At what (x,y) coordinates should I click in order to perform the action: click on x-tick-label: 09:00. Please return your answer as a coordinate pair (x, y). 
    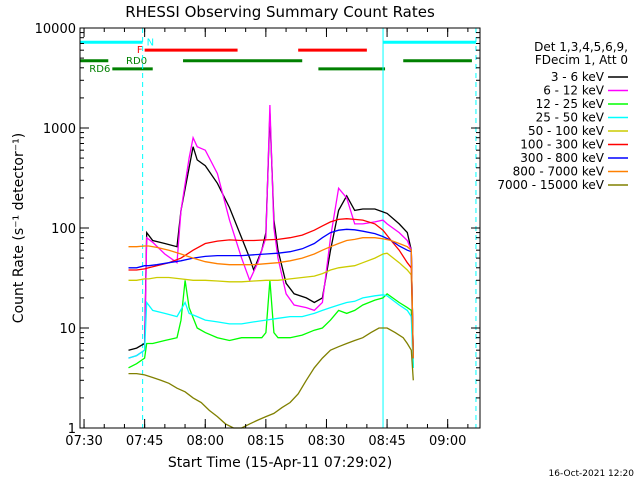
    Looking at the image, I should click on (447, 441).